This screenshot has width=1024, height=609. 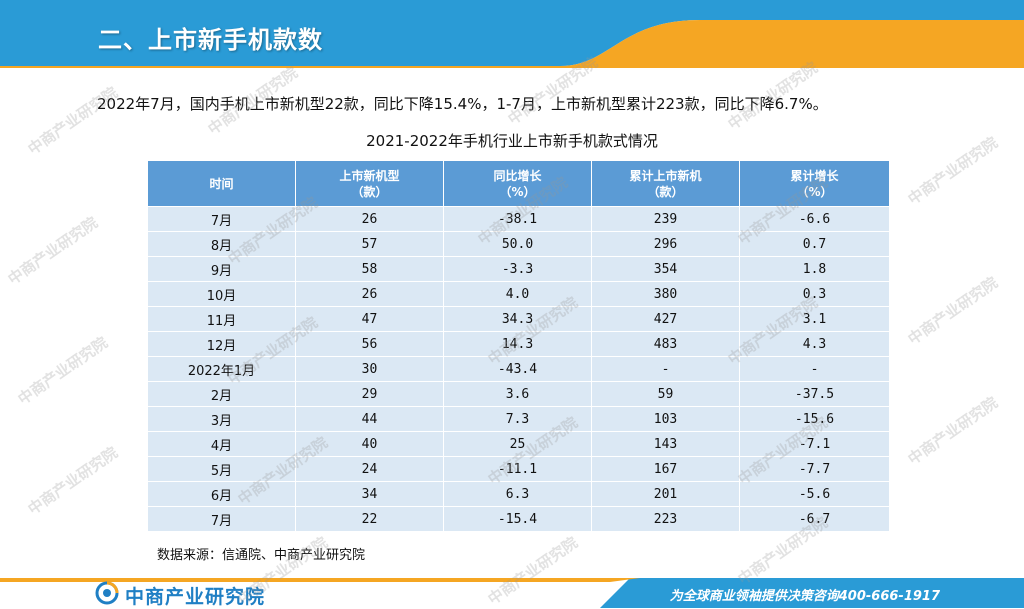 I want to click on table-row: 11月 47 34.3 427 3.1, so click(x=518, y=319).